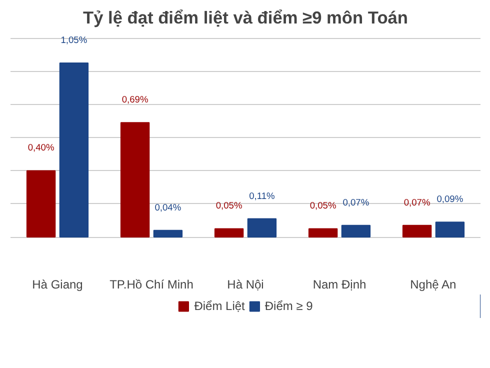  I want to click on data-label: 0,09%, so click(450, 199).